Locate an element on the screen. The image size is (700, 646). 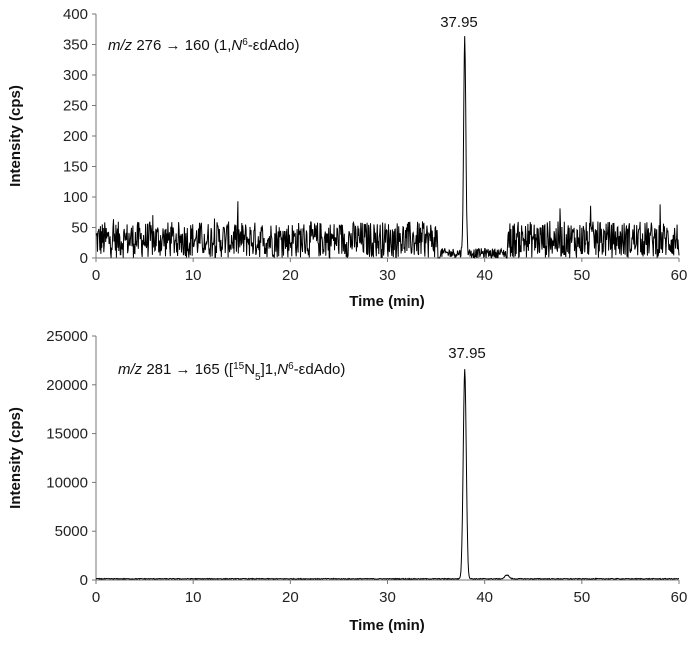
top-y-tick-label: 100 is located at coordinates (75, 197).